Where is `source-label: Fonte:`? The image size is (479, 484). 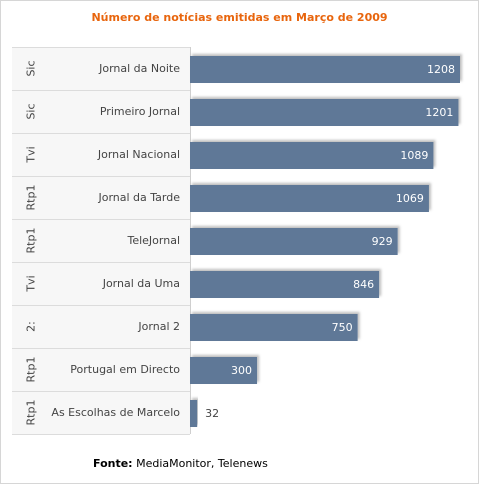
source-label: Fonte: is located at coordinates (113, 463).